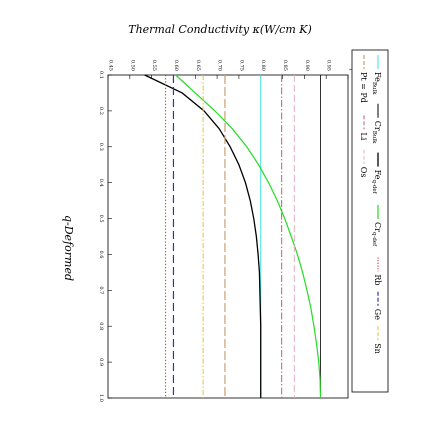 The image size is (436, 436). I want to click on x-tick-label: 0.8, so click(101, 326).